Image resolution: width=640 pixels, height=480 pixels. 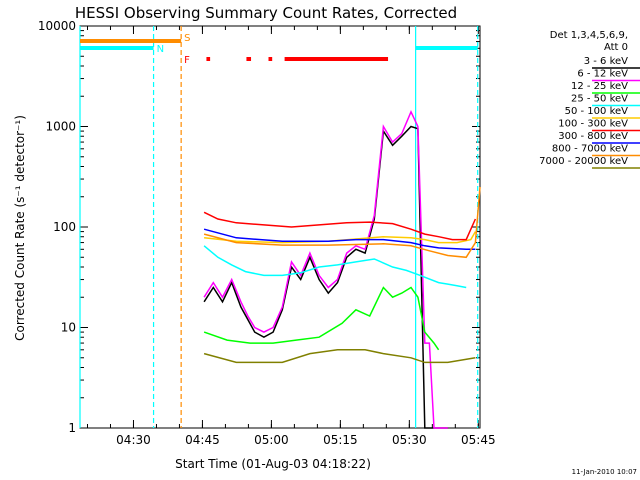 What do you see at coordinates (606, 61) in the screenshot?
I see `legend-label: 3 - 6 keV` at bounding box center [606, 61].